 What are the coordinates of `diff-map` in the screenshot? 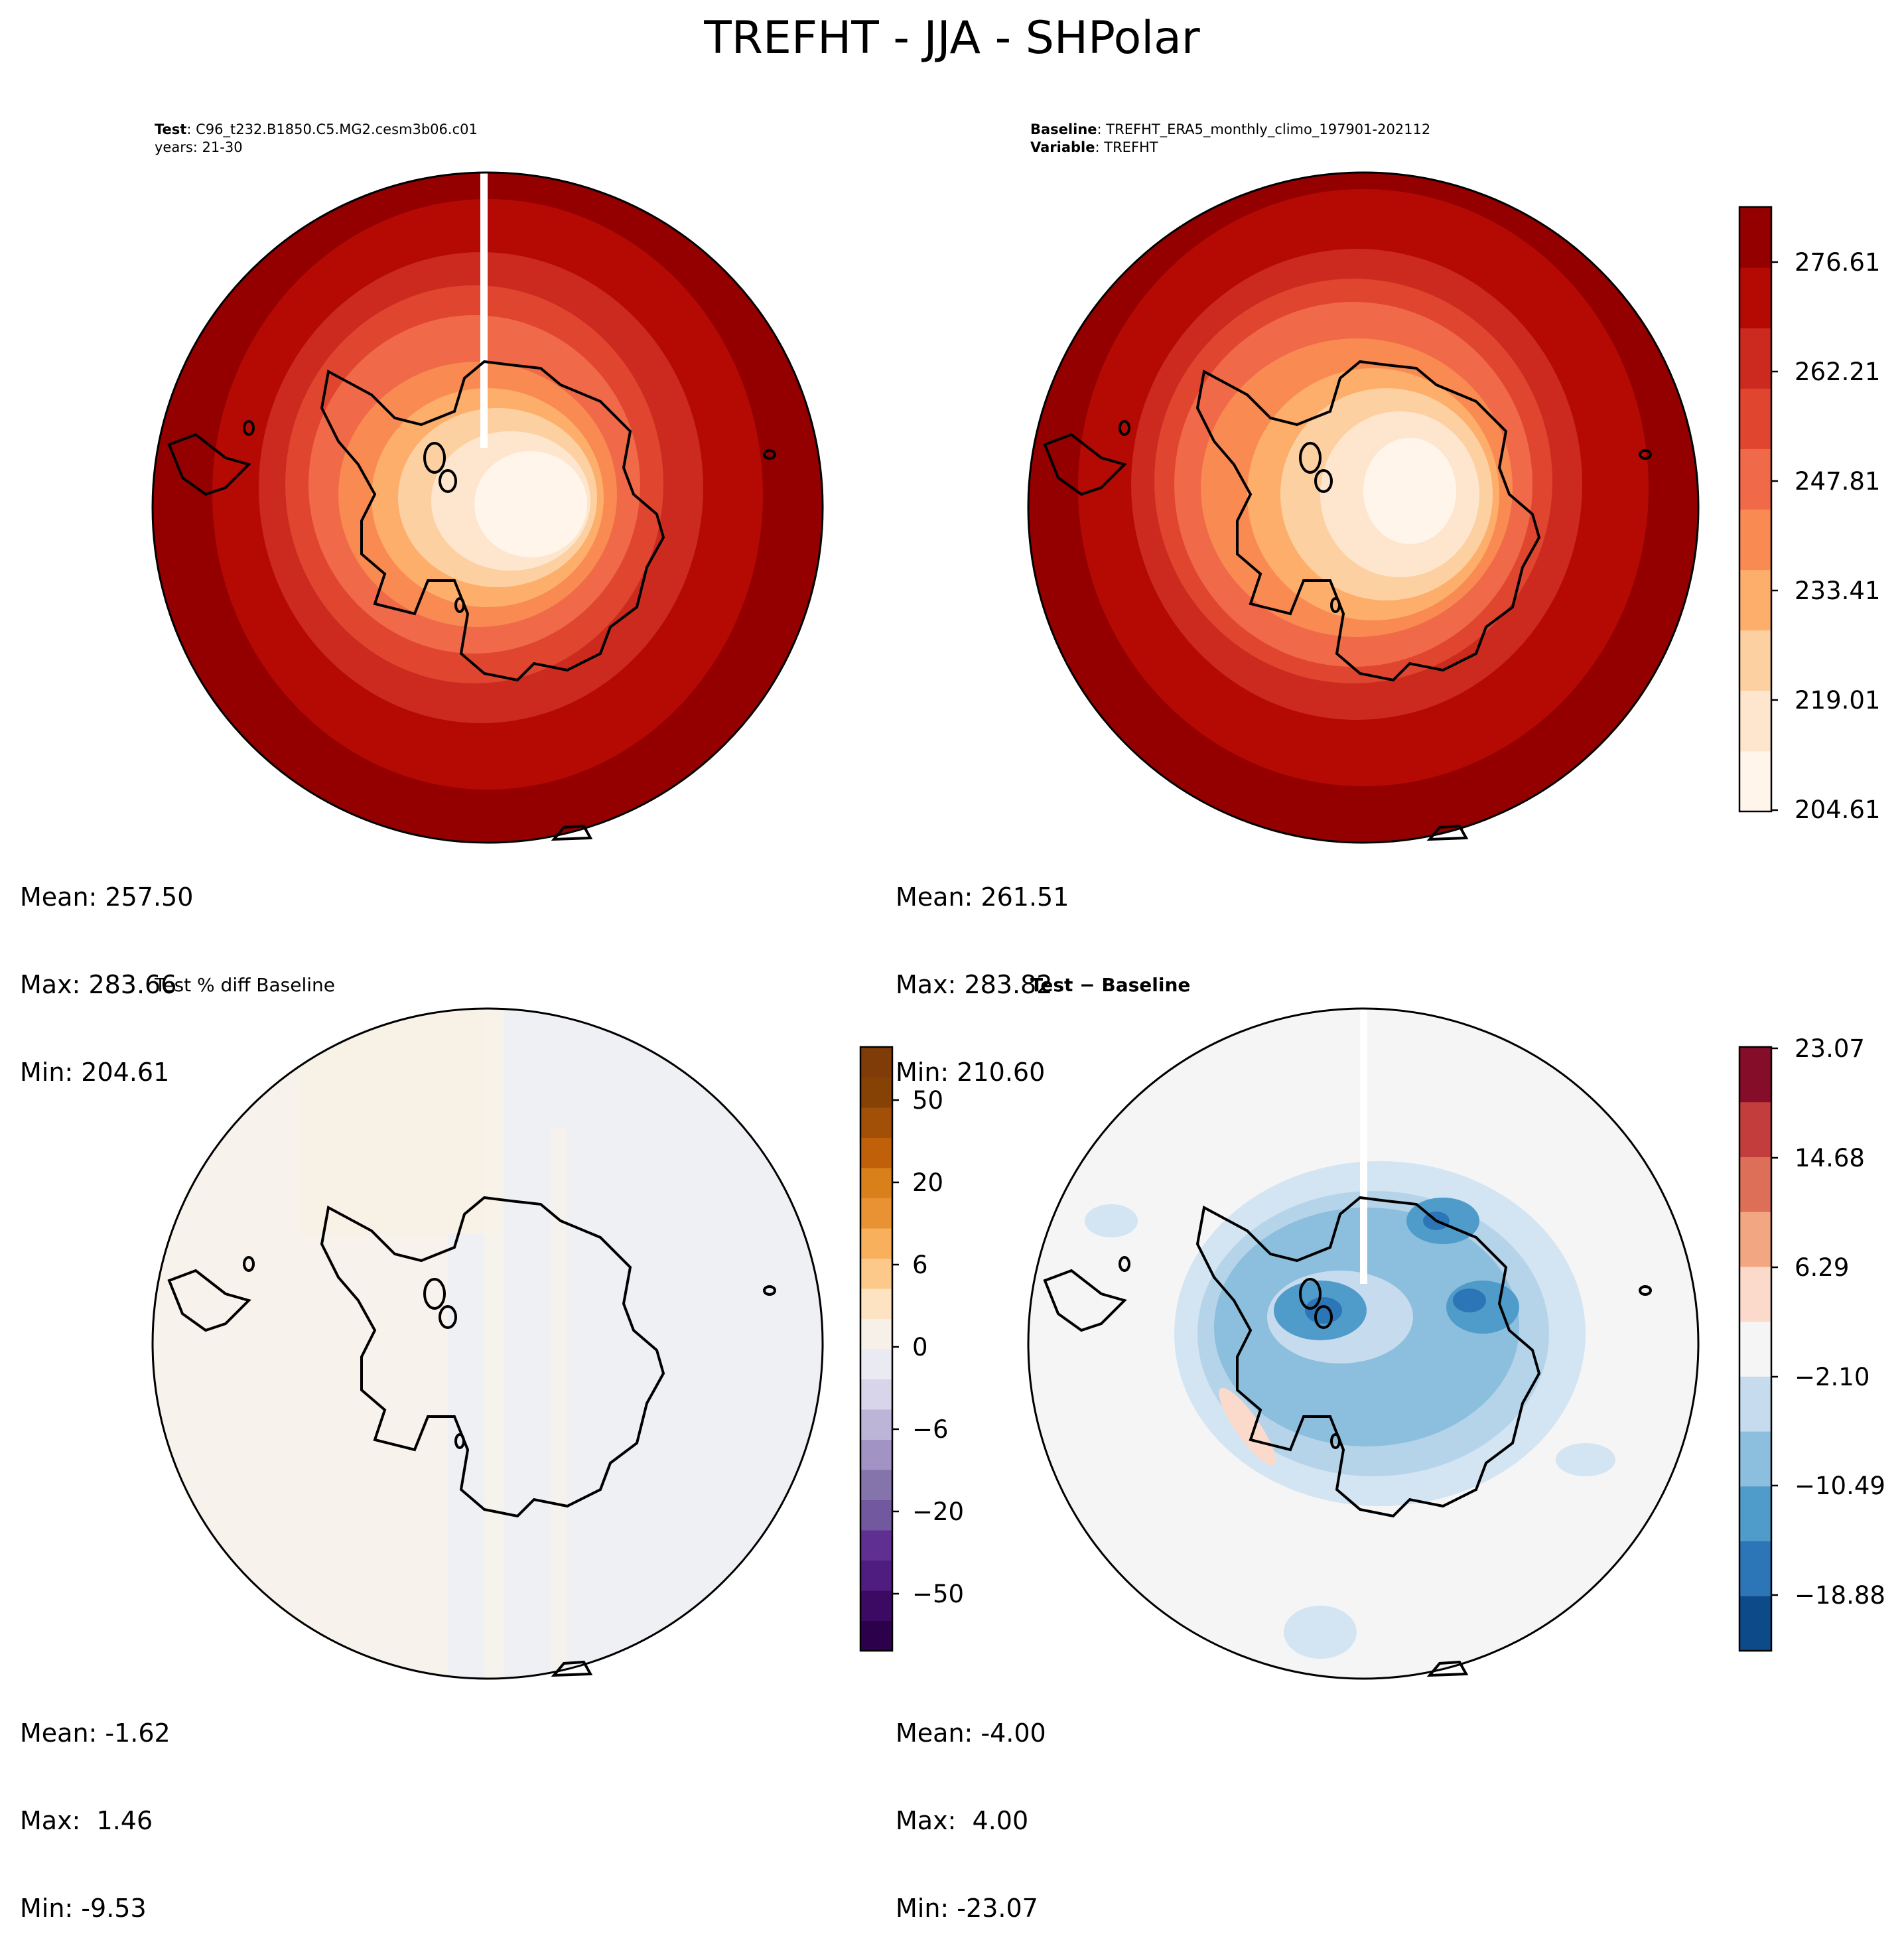 It's located at (1363, 1344).